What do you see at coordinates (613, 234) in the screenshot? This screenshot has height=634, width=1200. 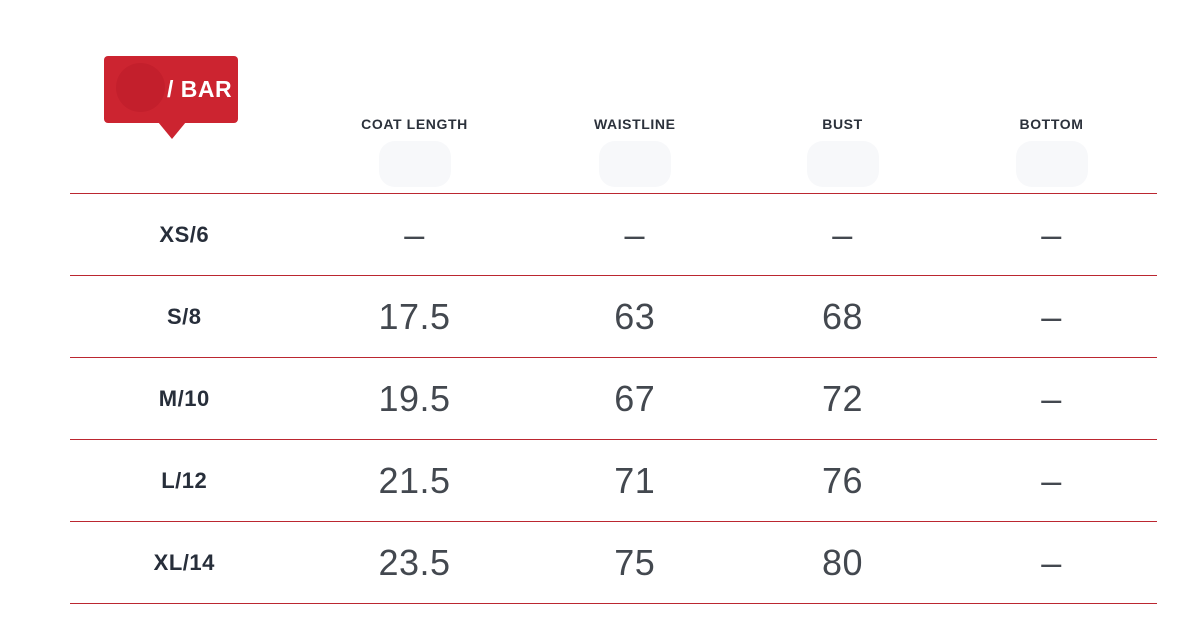 I see `table-row: XS/6 – – – –` at bounding box center [613, 234].